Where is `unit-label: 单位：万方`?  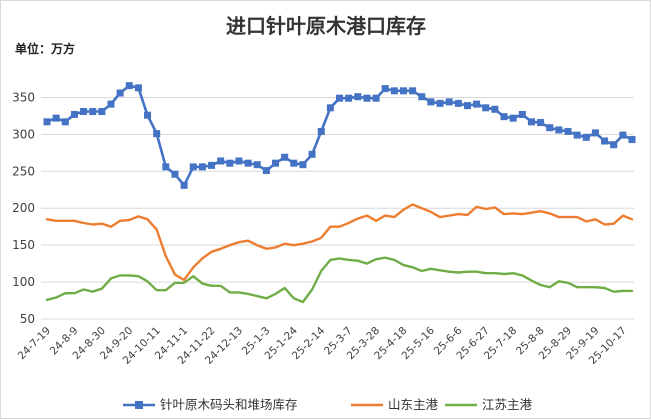 unit-label: 单位：万方 is located at coordinates (45, 48).